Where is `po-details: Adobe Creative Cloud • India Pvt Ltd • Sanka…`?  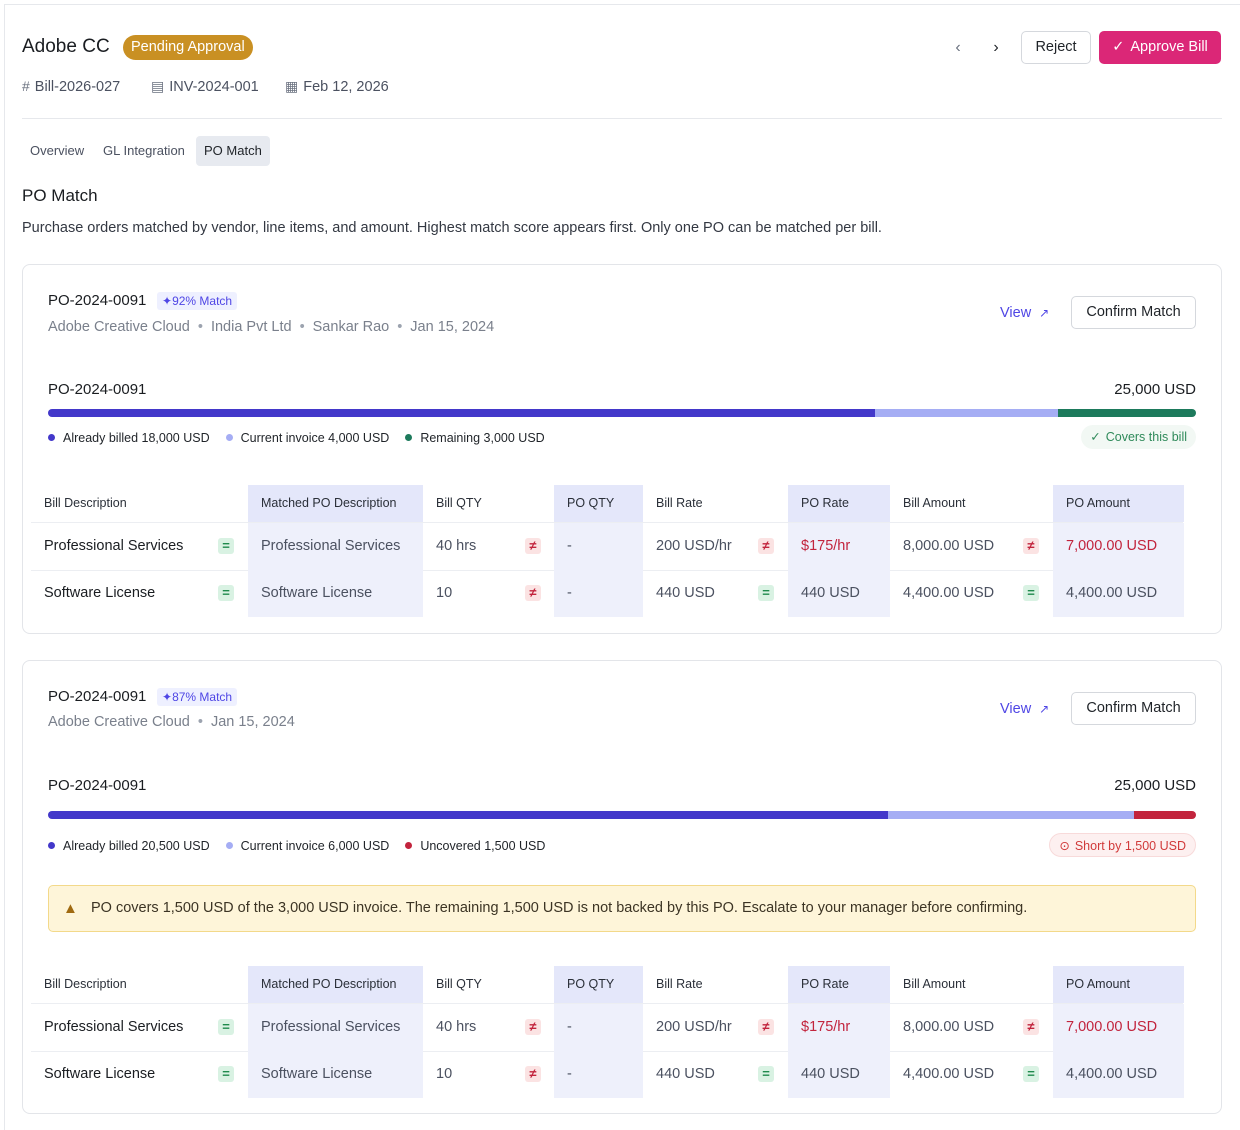
po-details: Adobe Creative Cloud • India Pvt Ltd • Sanka… is located at coordinates (271, 327).